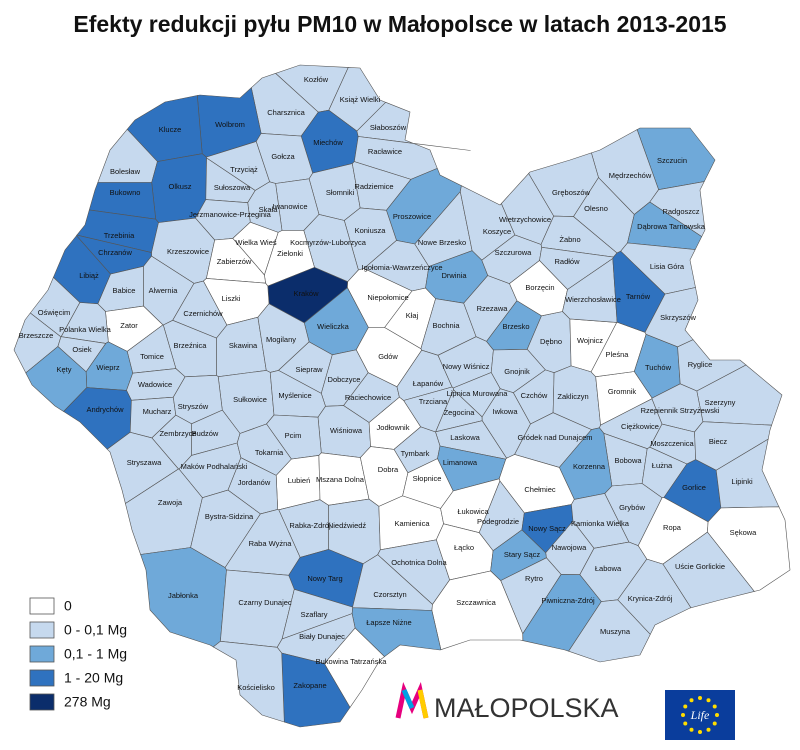 Image resolution: width=800 pixels, height=750 pixels. I want to click on region-label: Charsznica, so click(286, 112).